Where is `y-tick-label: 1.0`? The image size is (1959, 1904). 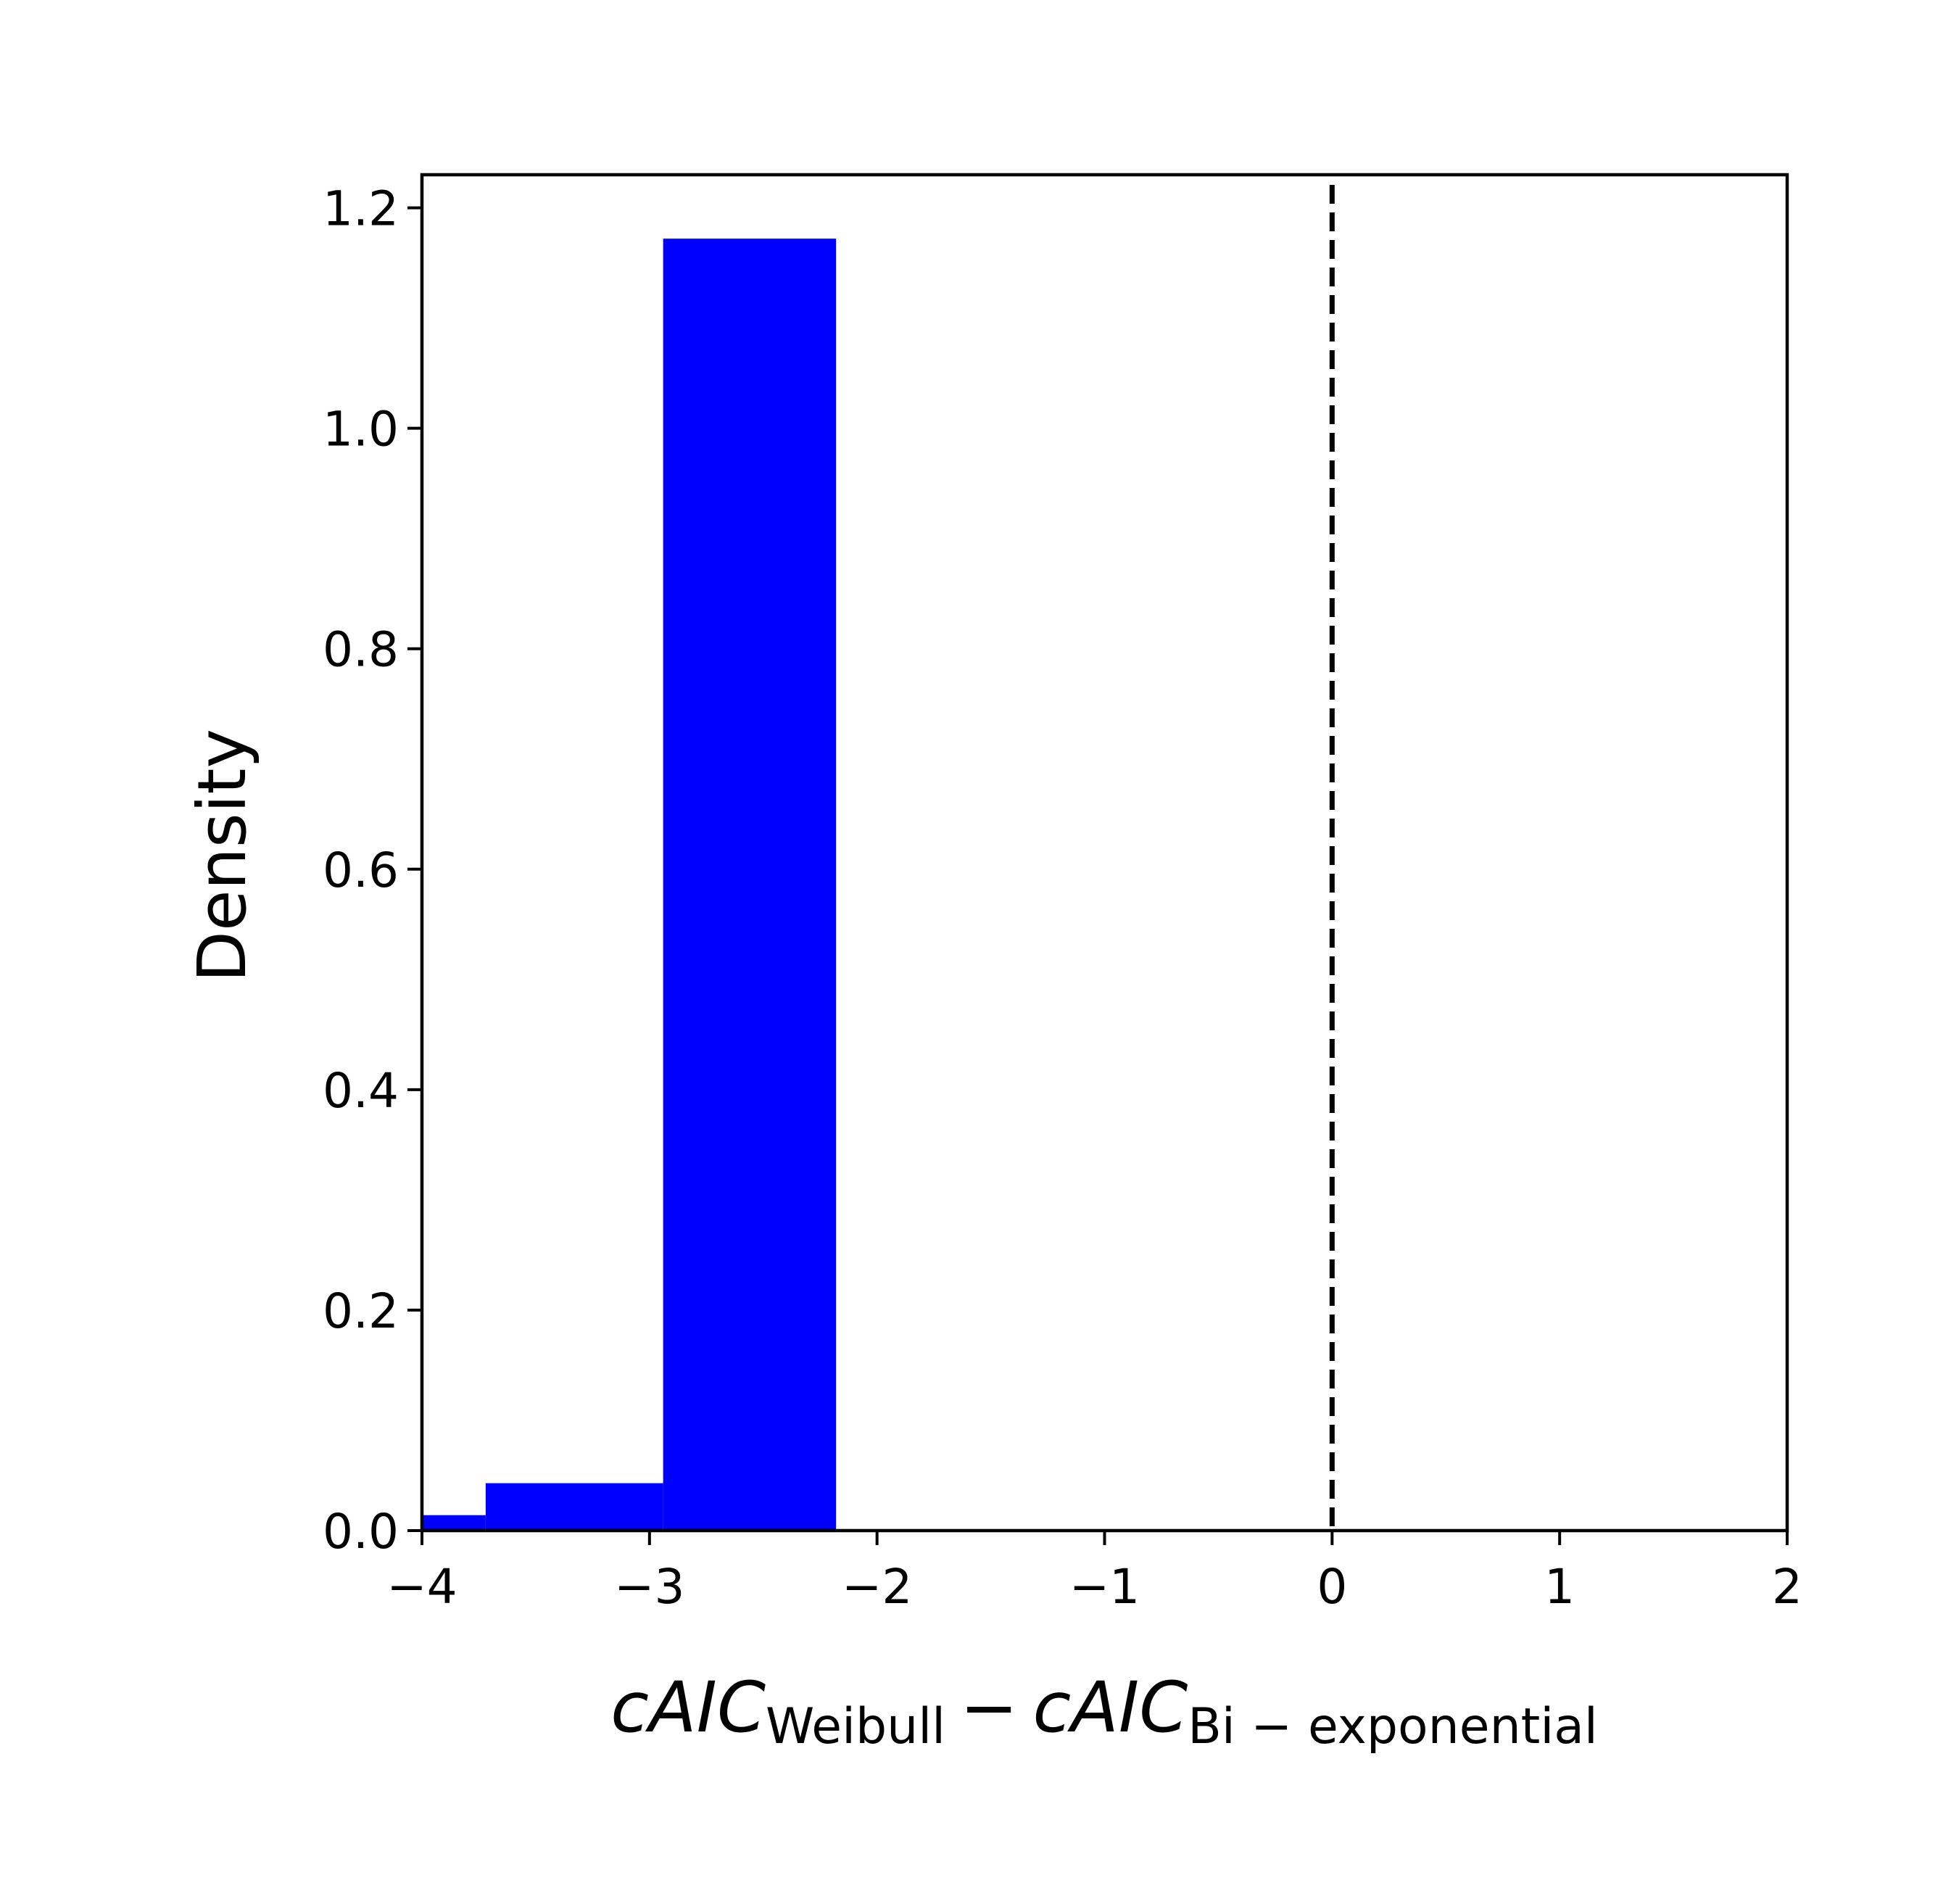
y-tick-label: 1.0 is located at coordinates (361, 430).